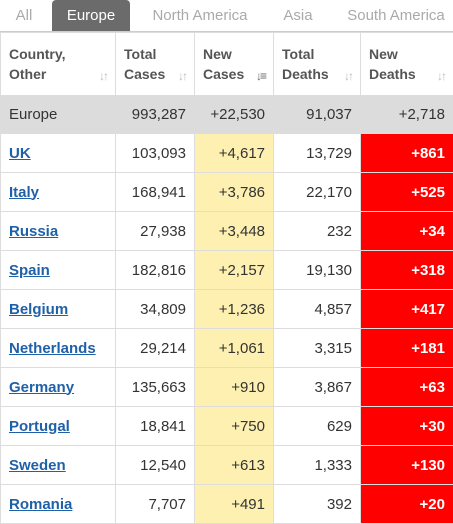 The image size is (453, 524). What do you see at coordinates (234, 115) in the screenshot?
I see `total-new-cases-cell: +22,530` at bounding box center [234, 115].